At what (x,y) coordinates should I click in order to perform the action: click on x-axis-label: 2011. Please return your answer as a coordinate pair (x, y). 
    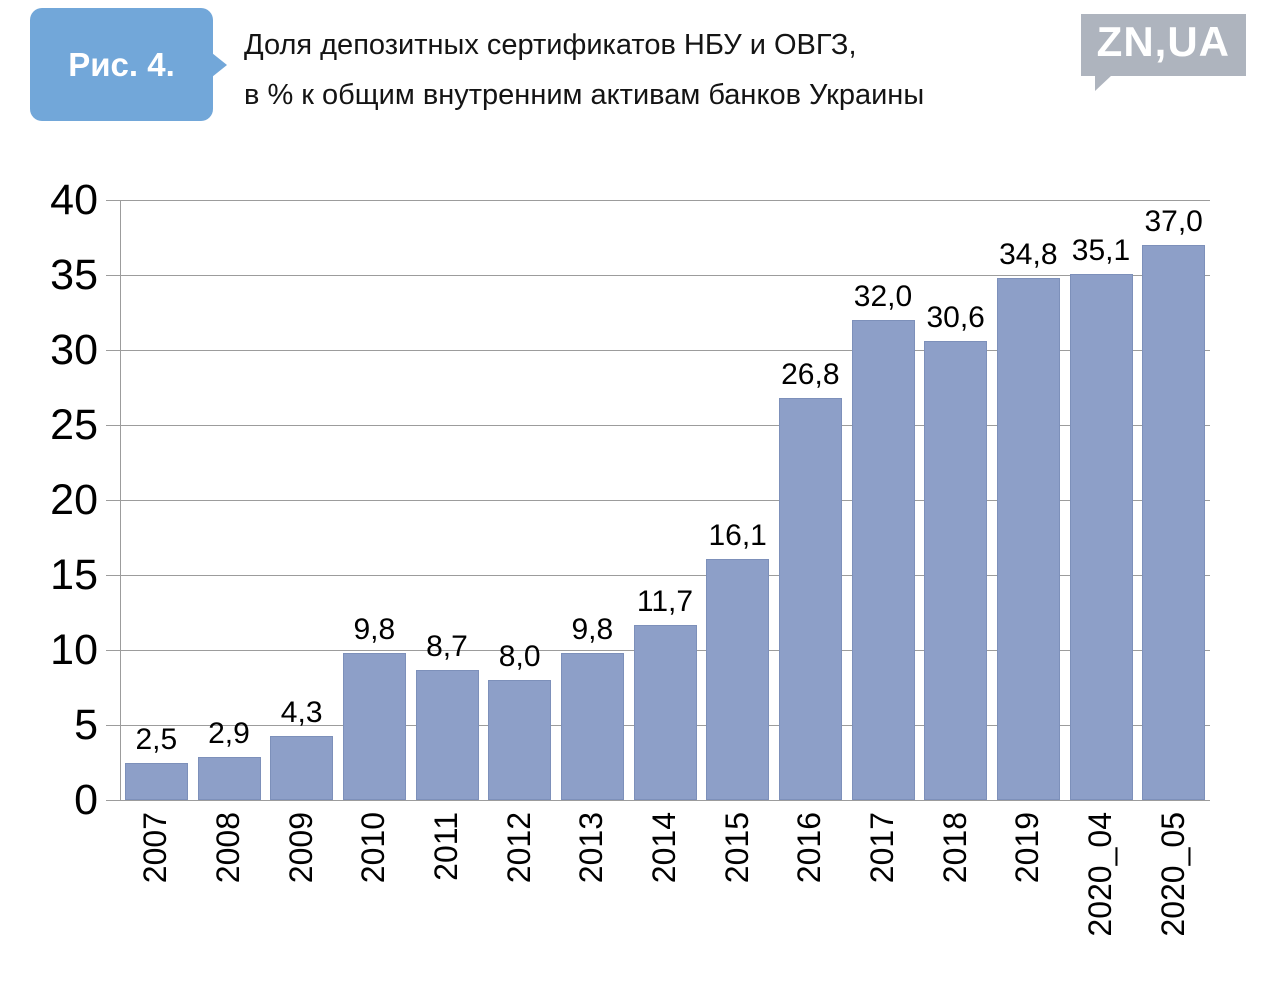
    Looking at the image, I should click on (446, 846).